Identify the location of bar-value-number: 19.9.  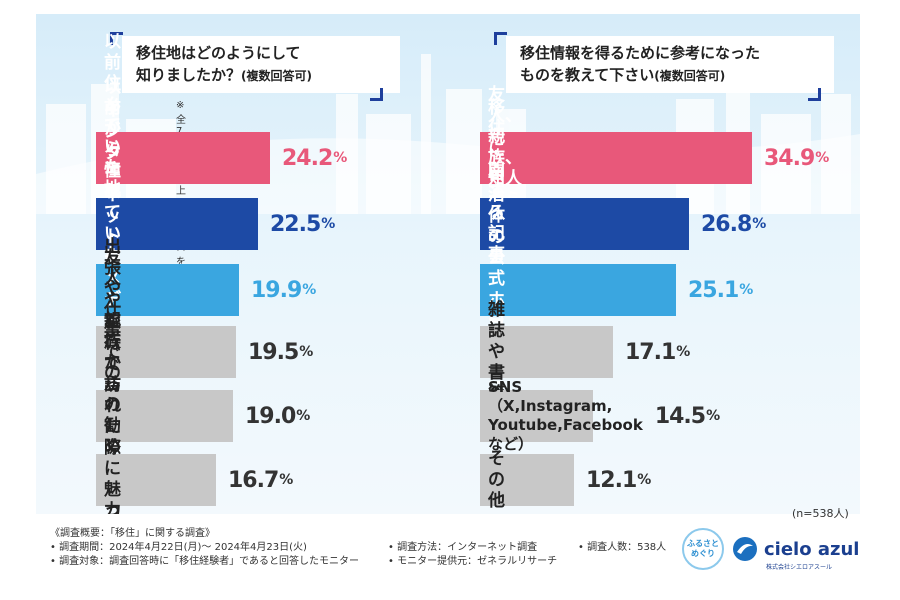
(276, 290).